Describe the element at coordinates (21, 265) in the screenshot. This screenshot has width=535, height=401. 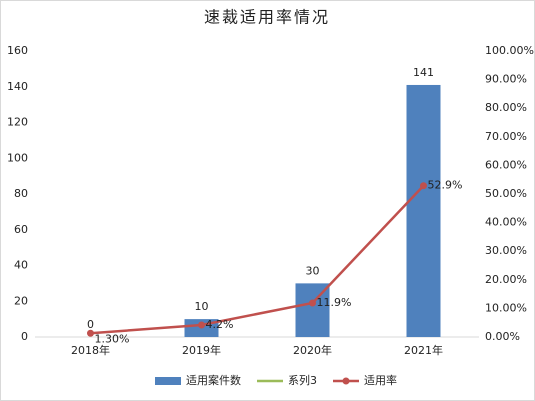
I see `y-tick-label: 40` at that location.